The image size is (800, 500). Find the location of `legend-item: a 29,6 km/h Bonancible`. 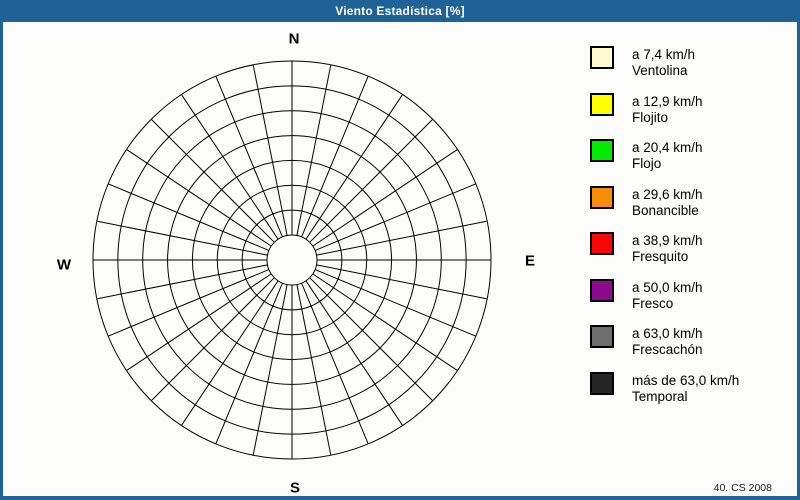

legend-item: a 29,6 km/h Bonancible is located at coordinates (646, 202).